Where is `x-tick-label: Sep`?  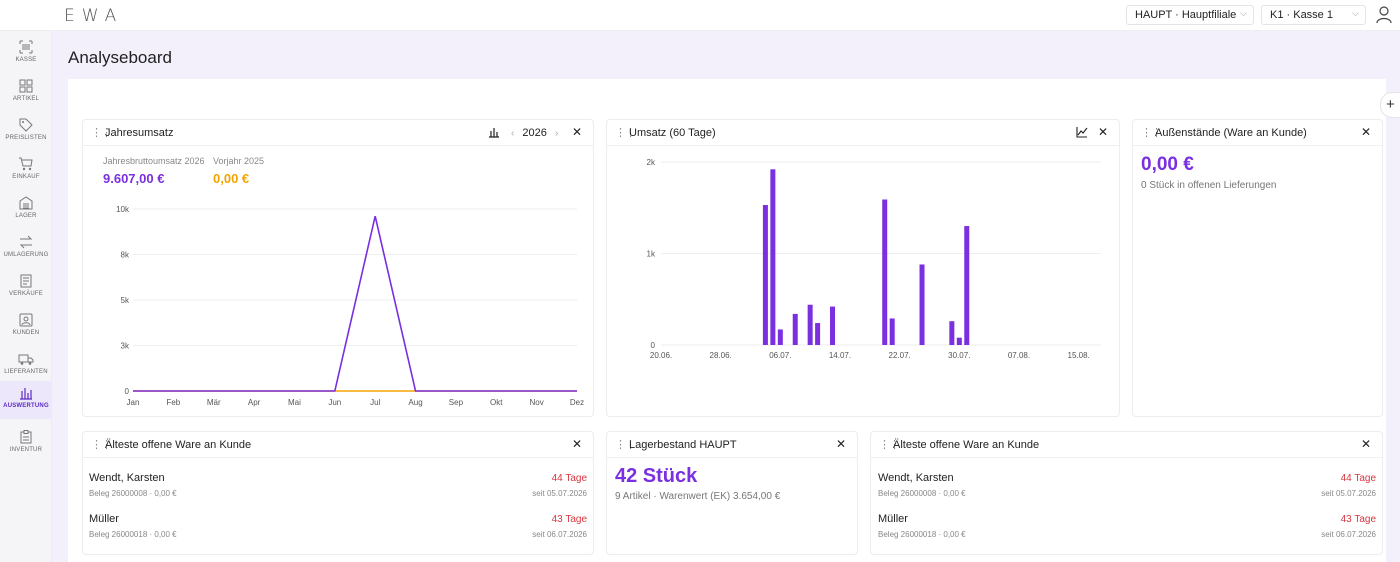
x-tick-label: Sep is located at coordinates (456, 402).